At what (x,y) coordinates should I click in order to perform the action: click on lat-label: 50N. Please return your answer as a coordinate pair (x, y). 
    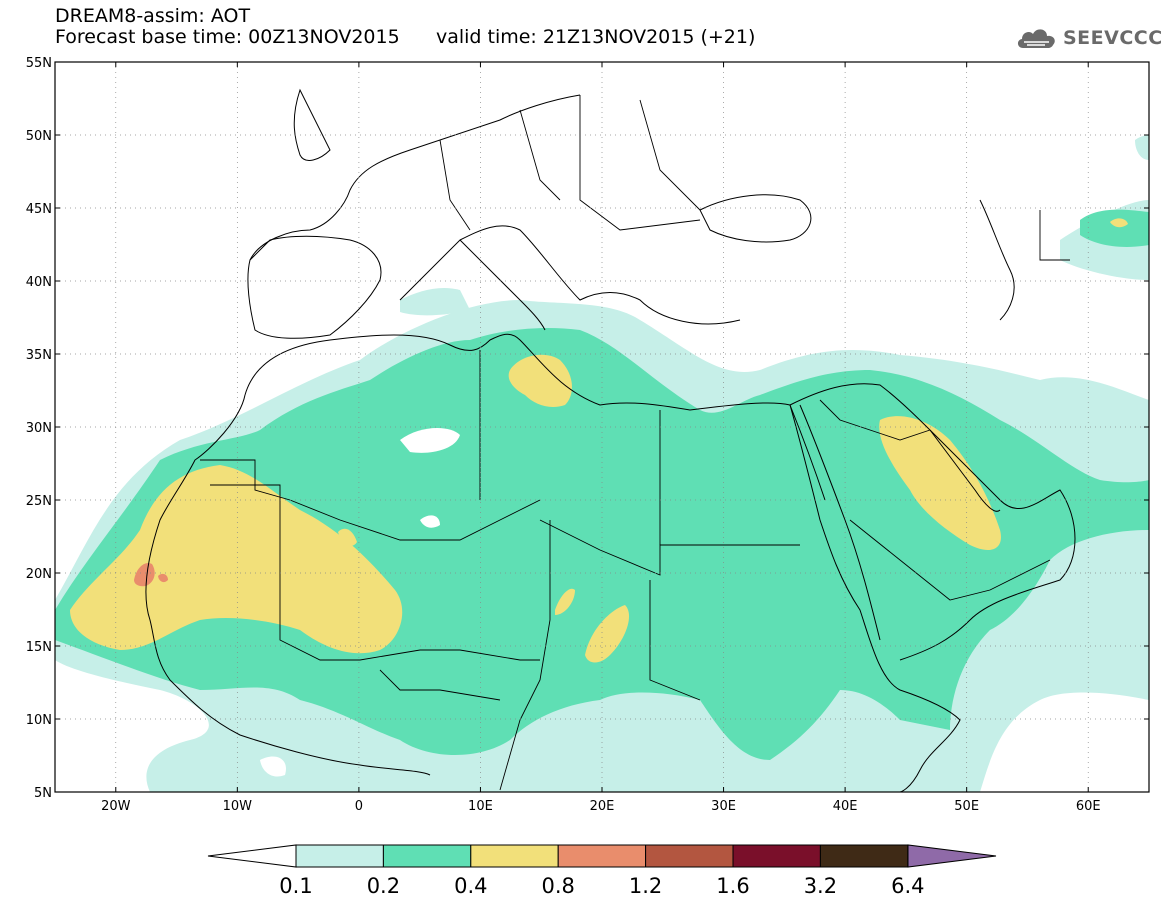
    Looking at the image, I should click on (39, 136).